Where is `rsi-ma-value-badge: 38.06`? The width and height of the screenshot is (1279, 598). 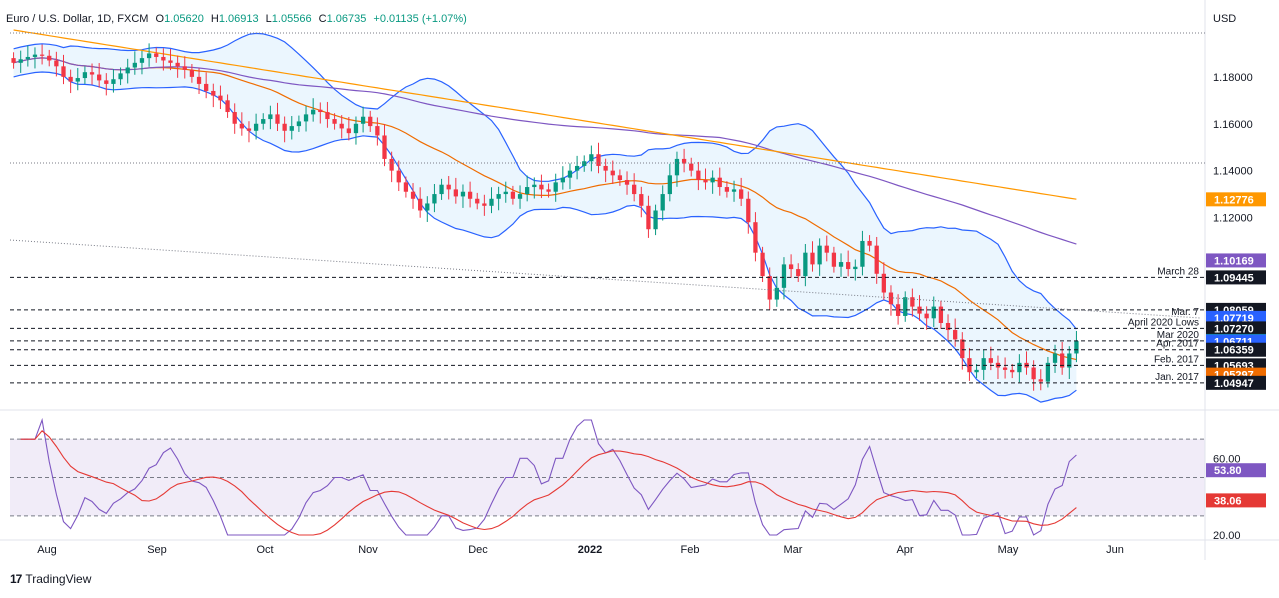 rsi-ma-value-badge: 38.06 is located at coordinates (1236, 500).